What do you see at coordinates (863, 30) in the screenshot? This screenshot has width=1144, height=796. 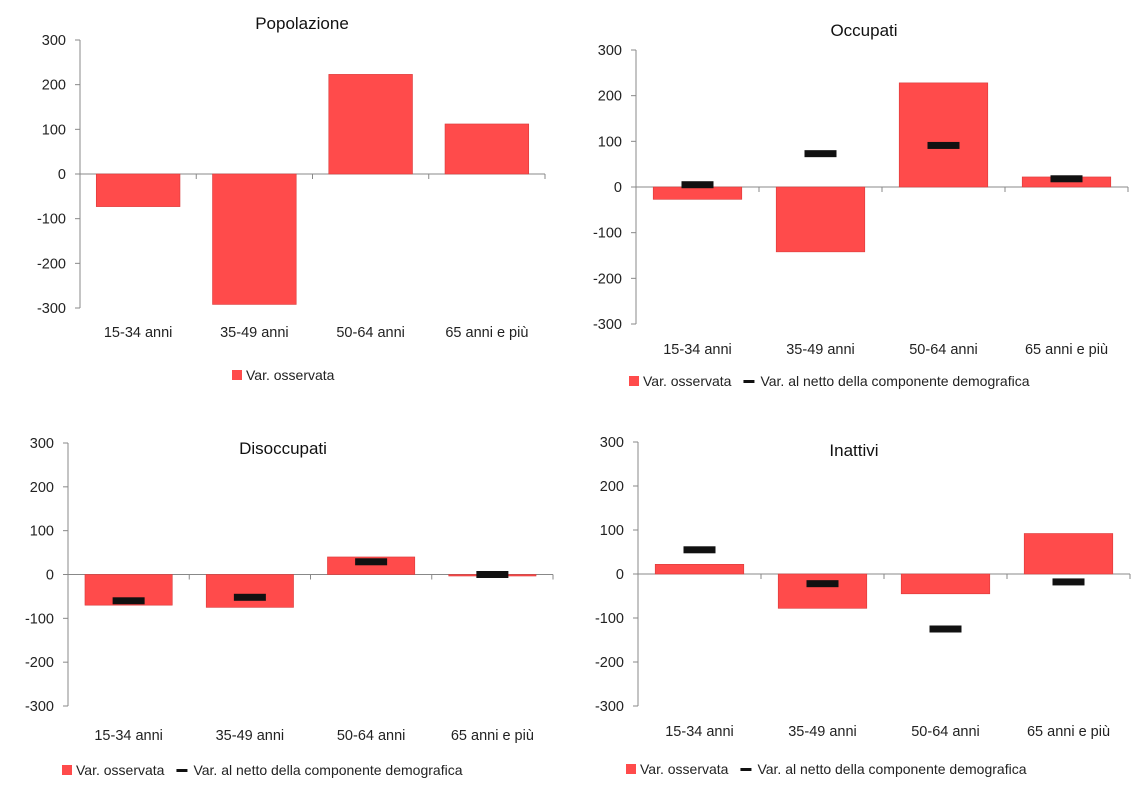 I see `chart-title-occupati: Occupati` at bounding box center [863, 30].